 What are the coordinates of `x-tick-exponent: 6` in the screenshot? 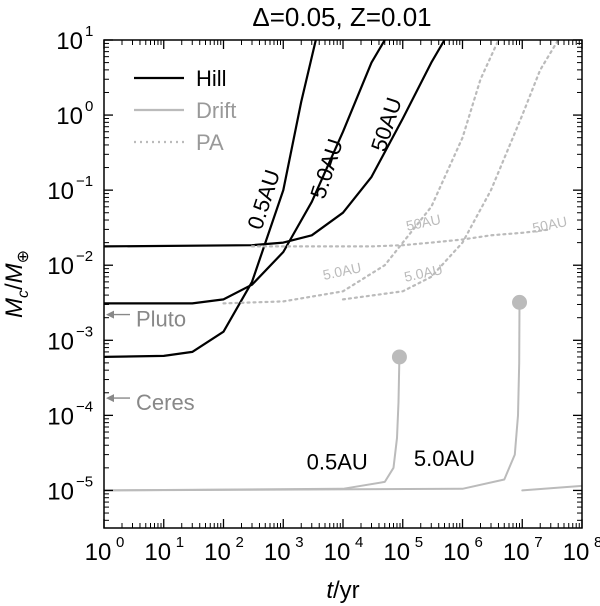 It's located at (479, 542).